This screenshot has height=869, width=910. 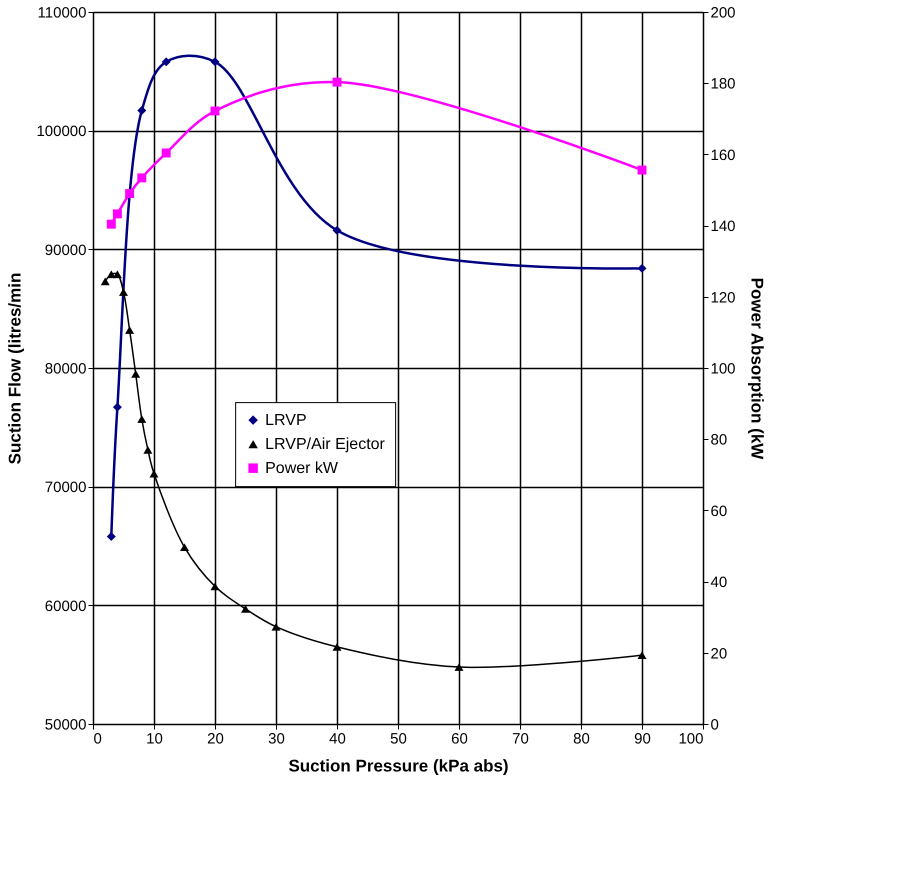 What do you see at coordinates (719, 653) in the screenshot?
I see `y2-tick-label: 20` at bounding box center [719, 653].